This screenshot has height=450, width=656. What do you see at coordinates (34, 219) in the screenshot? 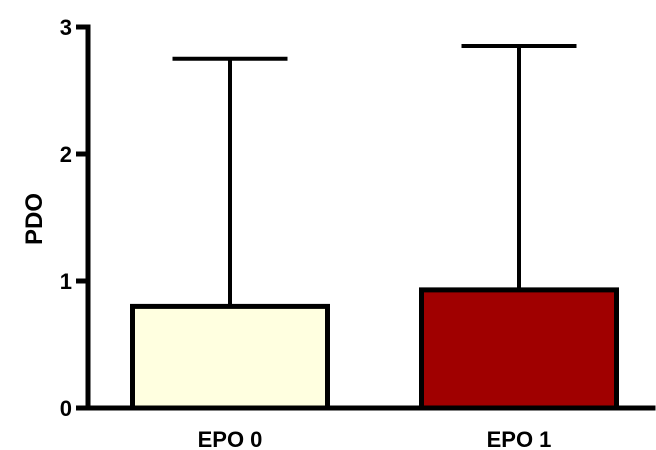
I see `y-axis-title: PDO` at bounding box center [34, 219].